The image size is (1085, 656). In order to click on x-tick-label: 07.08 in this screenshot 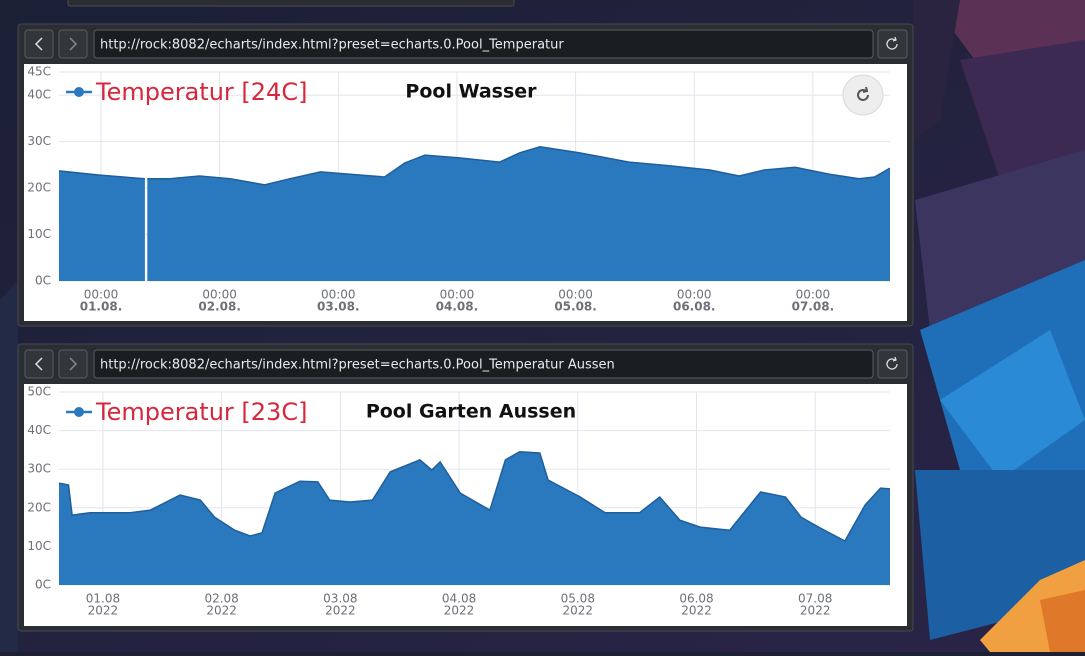, I will do `click(815, 599)`.